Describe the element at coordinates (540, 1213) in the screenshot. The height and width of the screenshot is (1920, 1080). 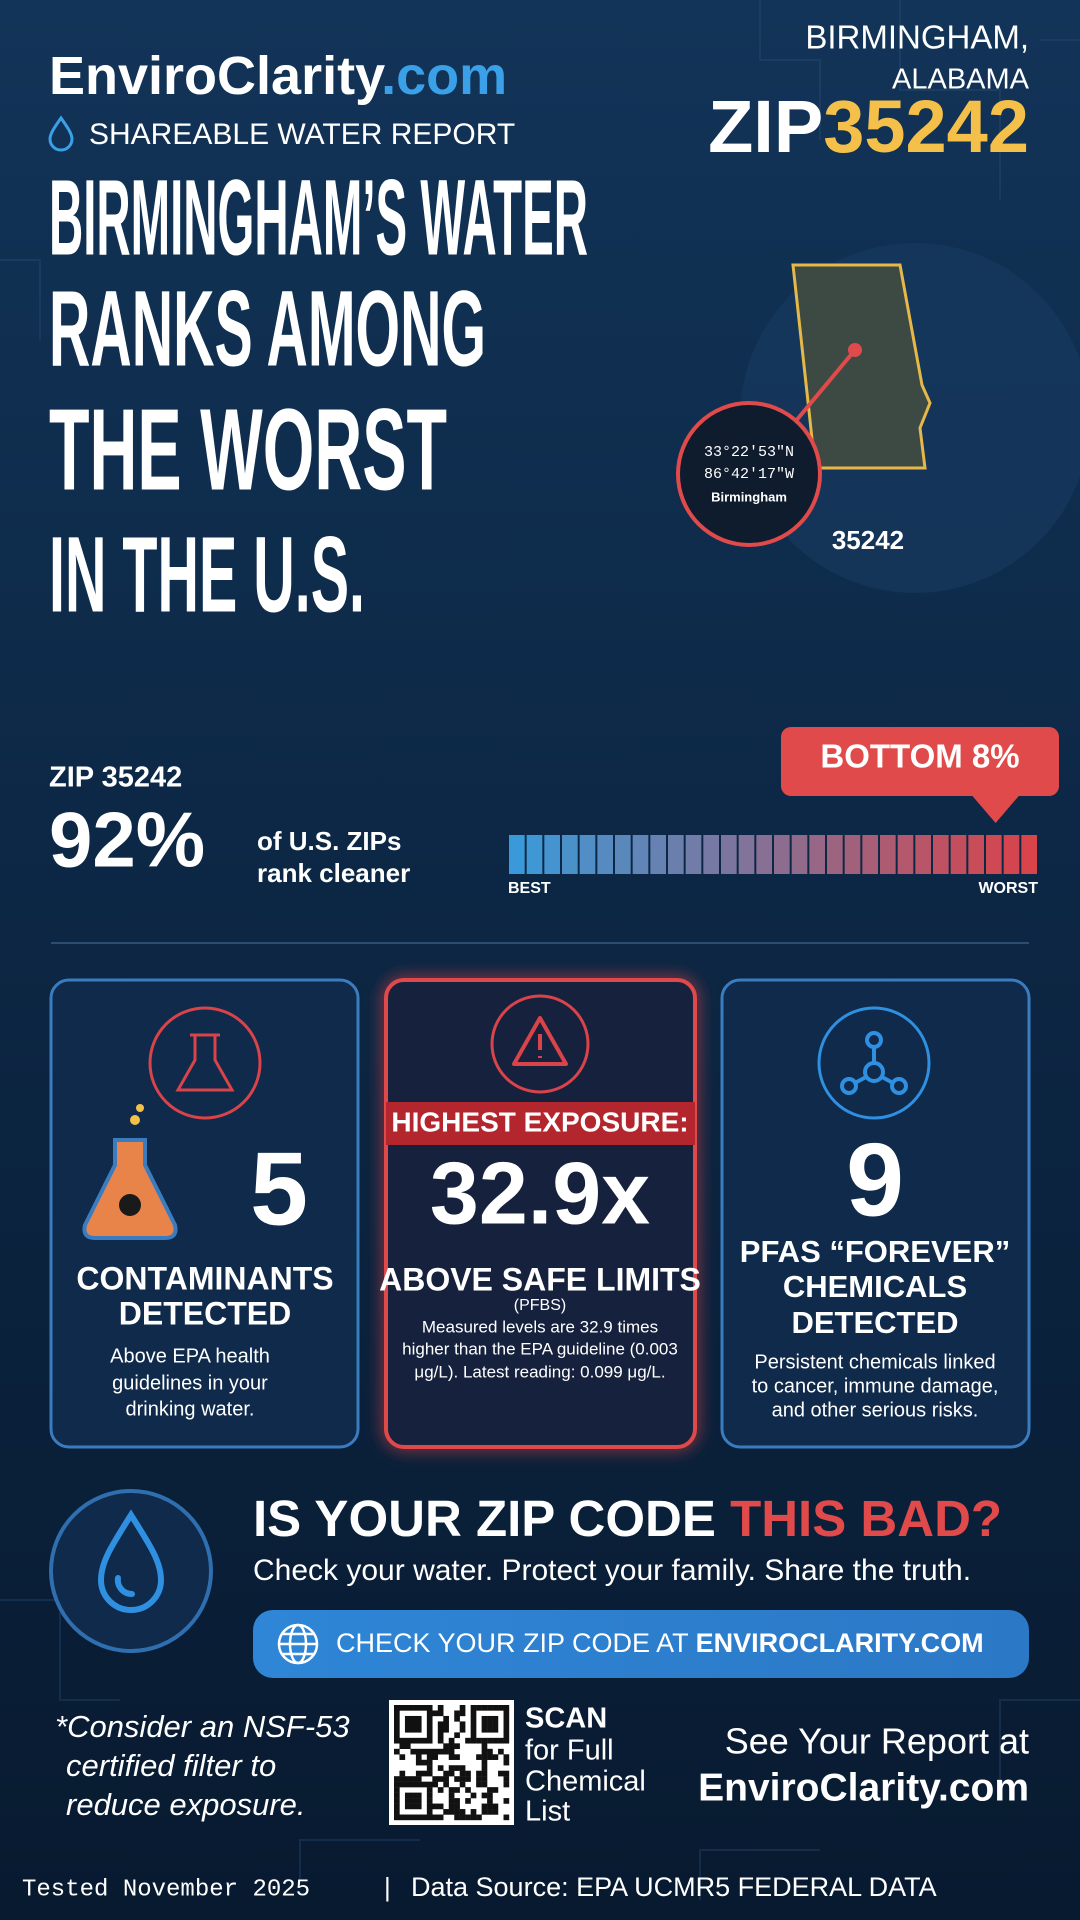
I see `card` at that location.